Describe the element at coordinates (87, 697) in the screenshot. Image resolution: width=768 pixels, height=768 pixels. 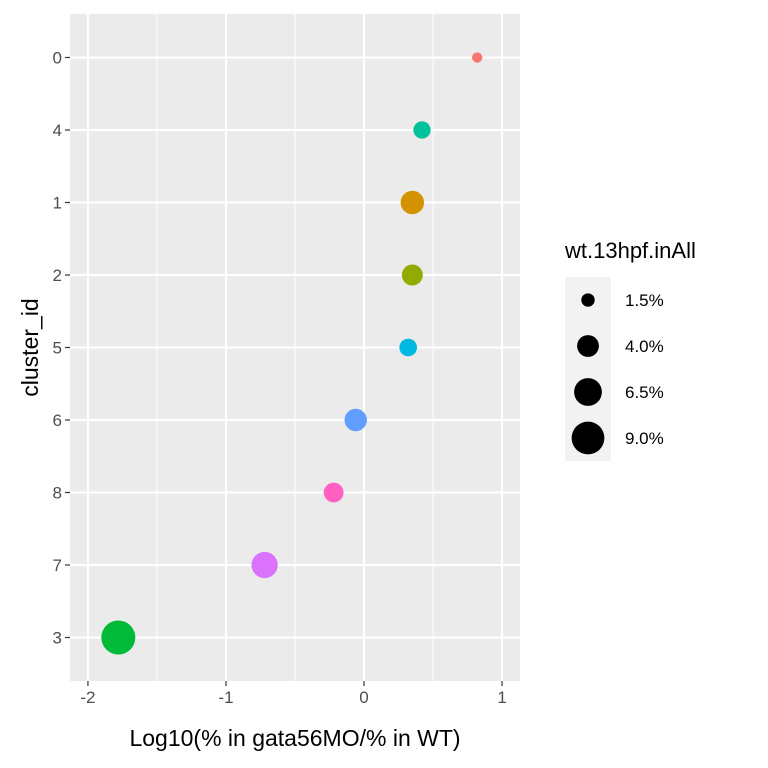
I see `x-tick-label: -2` at that location.